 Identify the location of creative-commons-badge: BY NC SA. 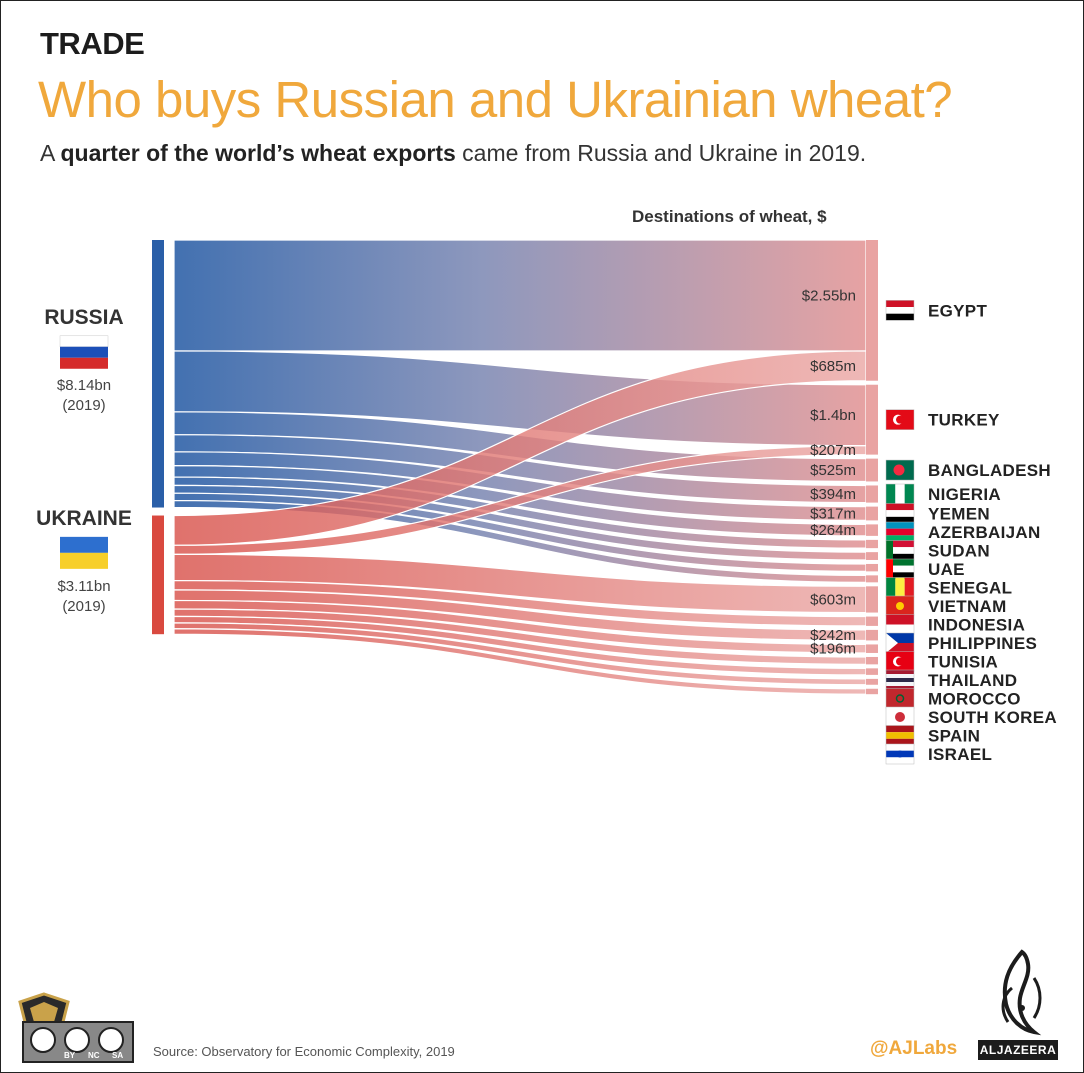
(78, 1042).